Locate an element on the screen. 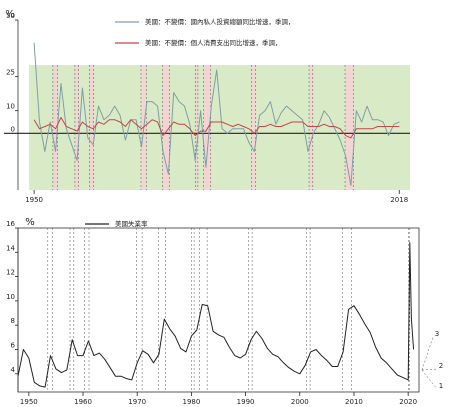  legend-label: 美國：不變價：個人消費支出同比增速，季調， is located at coordinates (213, 42).